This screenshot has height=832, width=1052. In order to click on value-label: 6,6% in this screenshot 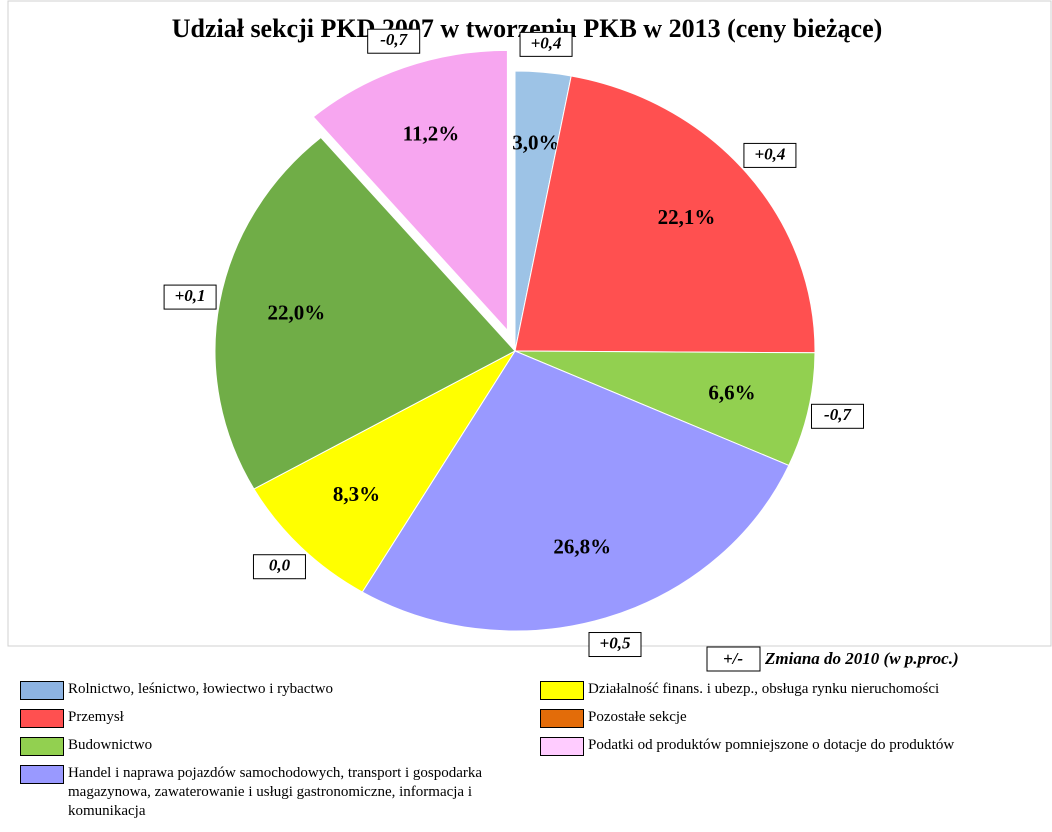, I will do `click(731, 393)`.